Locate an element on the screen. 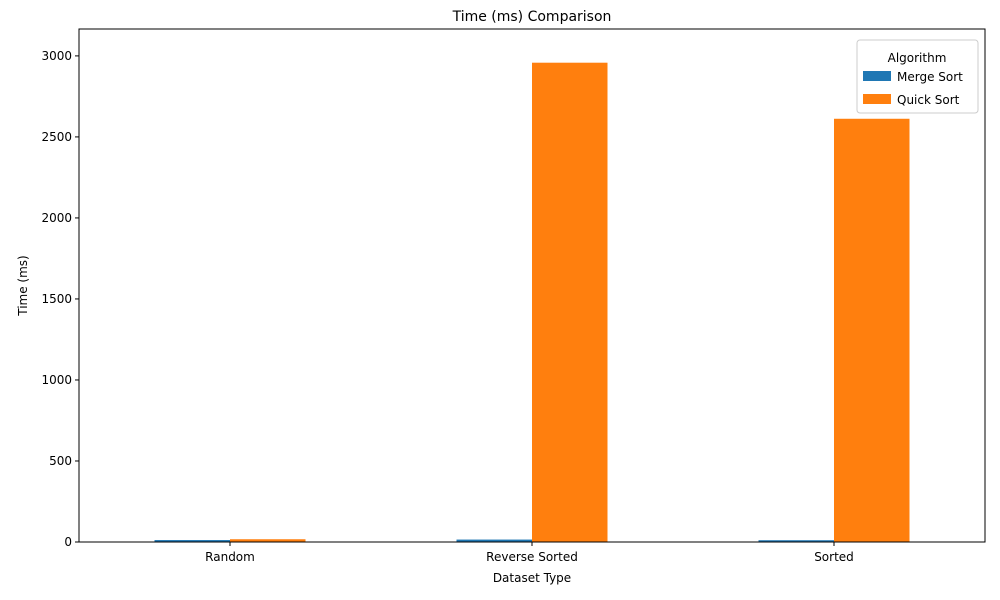  y-axis: 0 500 1000 1500 2000 2500 3000 is located at coordinates (60, 299).